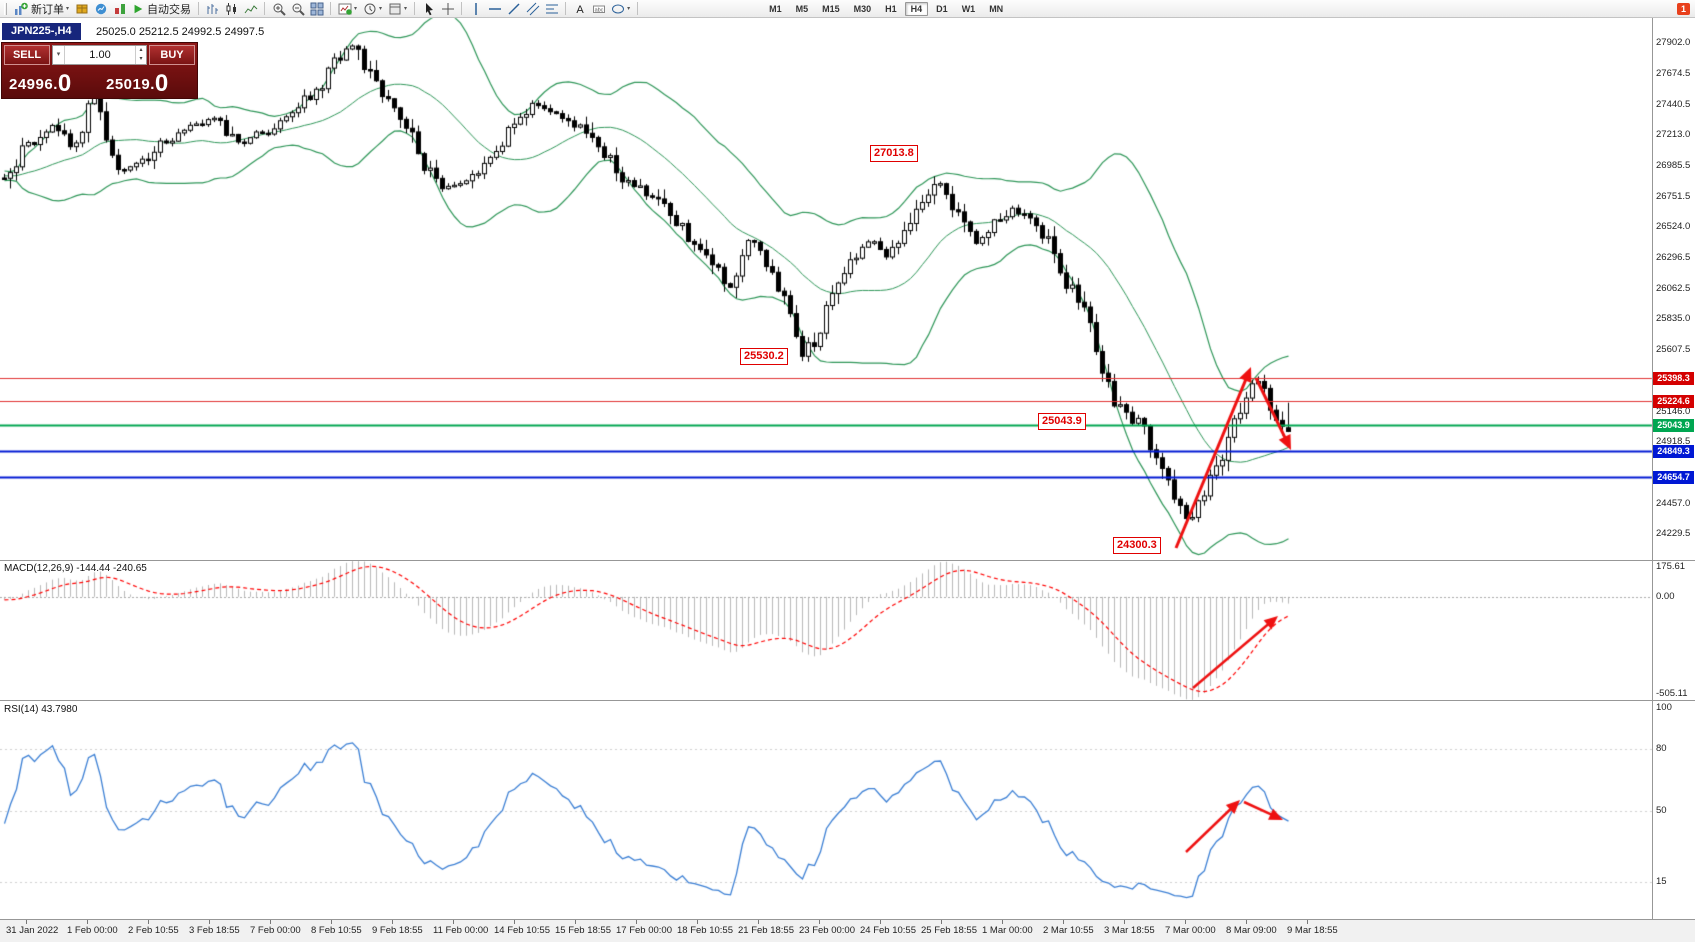 This screenshot has height=942, width=1695. Describe the element at coordinates (1673, 451) in the screenshot. I see `price-level-tag: 24849.3` at that location.